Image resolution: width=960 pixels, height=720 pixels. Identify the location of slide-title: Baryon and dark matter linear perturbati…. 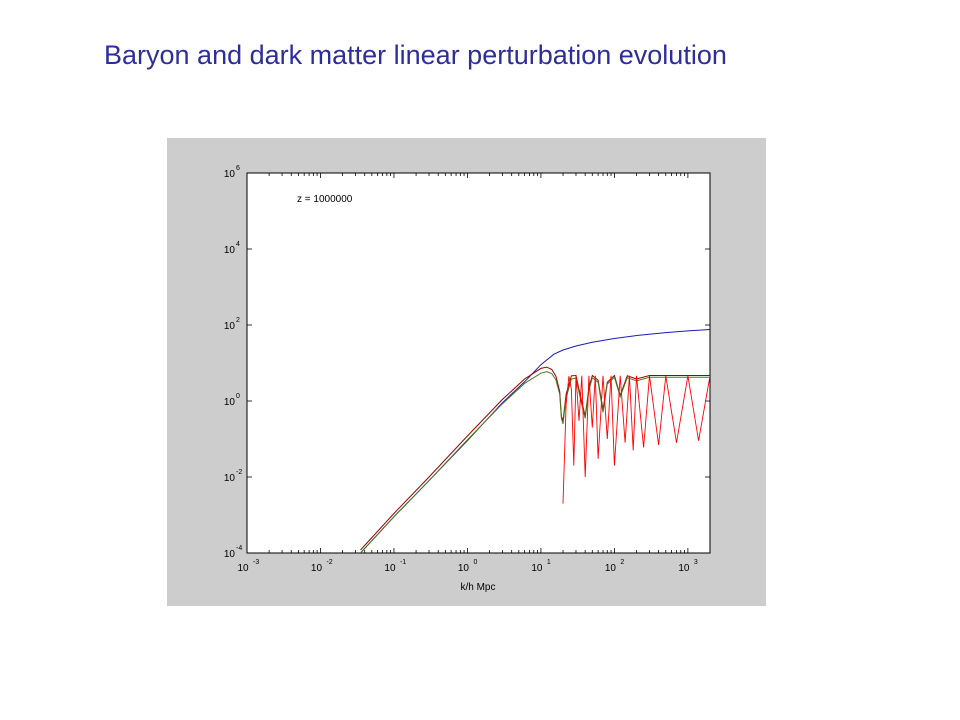
(415, 55).